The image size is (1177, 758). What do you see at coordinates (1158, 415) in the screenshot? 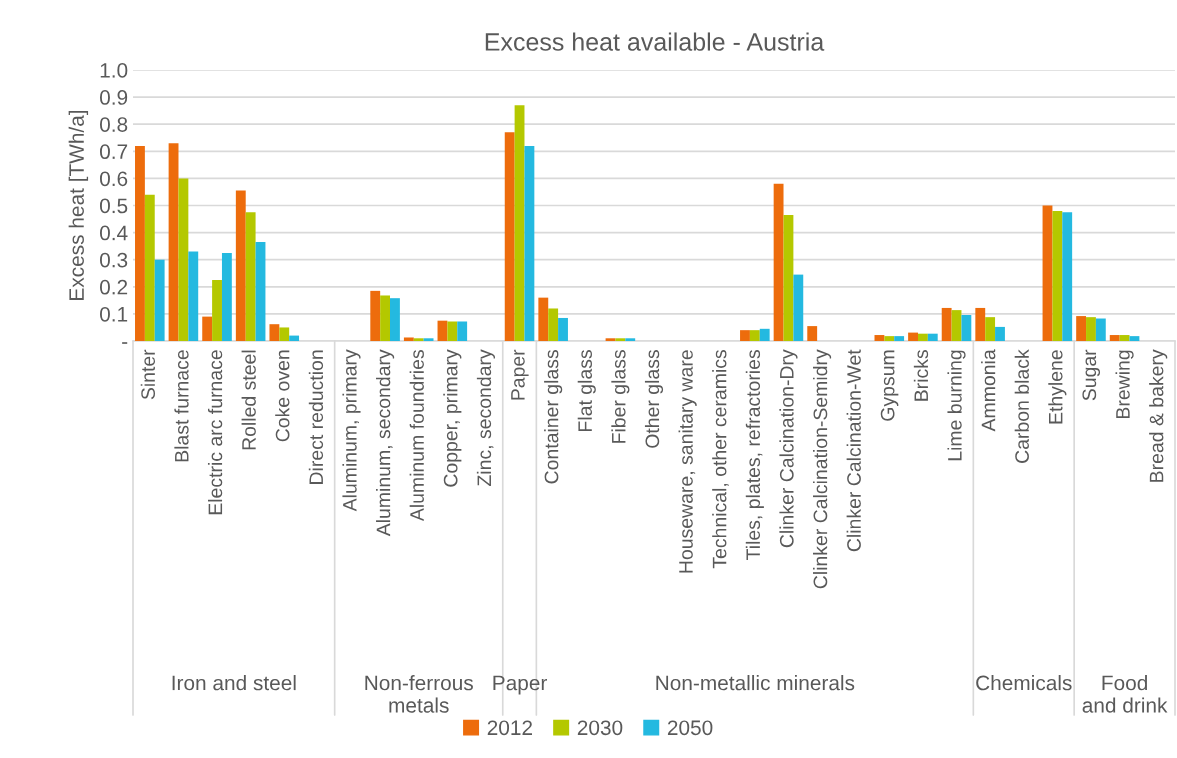
I see `x-tick-label: Bread & bakery` at bounding box center [1158, 415].